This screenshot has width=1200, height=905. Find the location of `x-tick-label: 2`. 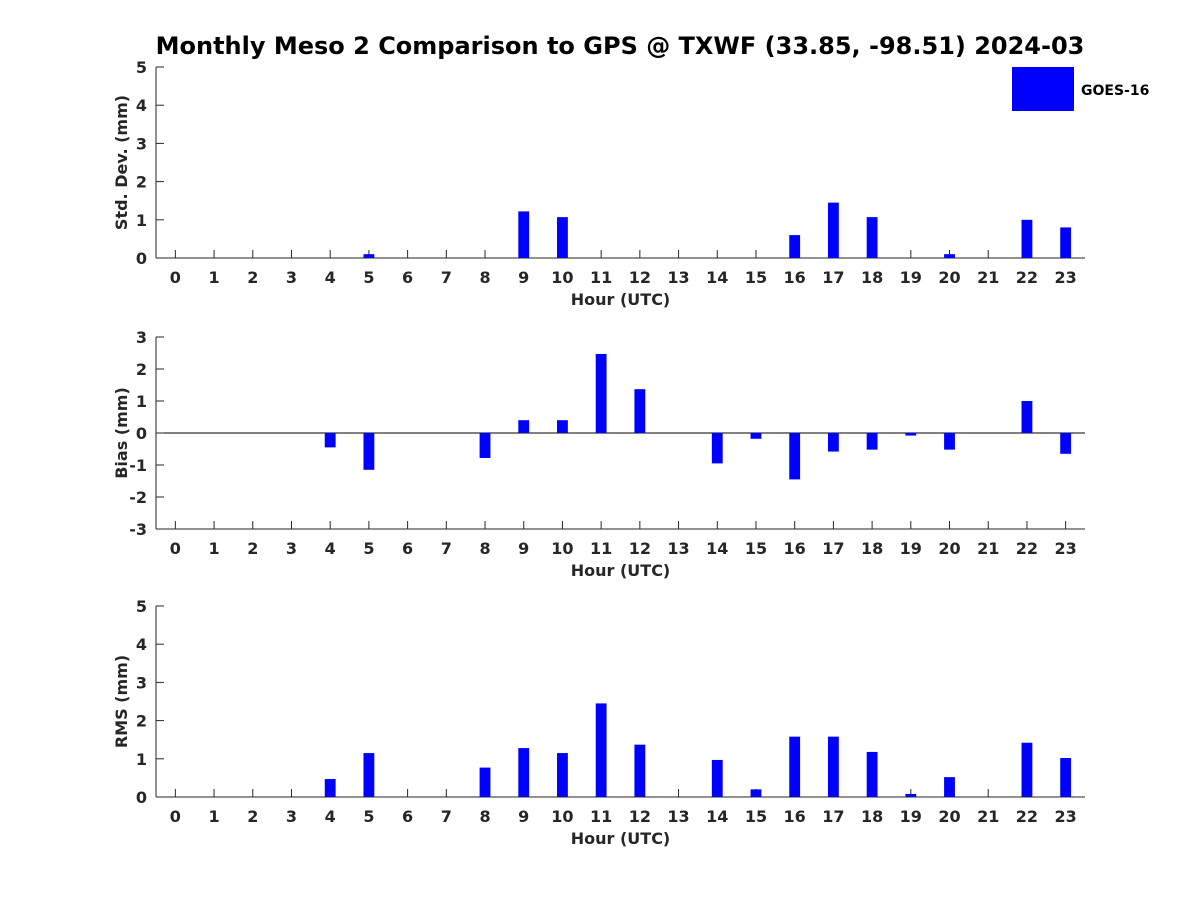

x-tick-label: 2 is located at coordinates (252, 277).